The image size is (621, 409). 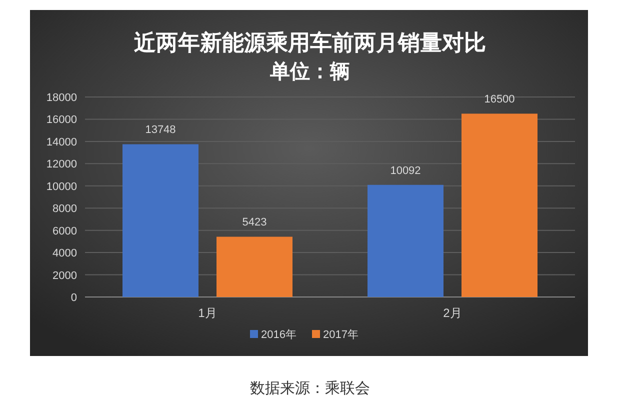 I want to click on x-tick-label: 1月, so click(x=207, y=313).